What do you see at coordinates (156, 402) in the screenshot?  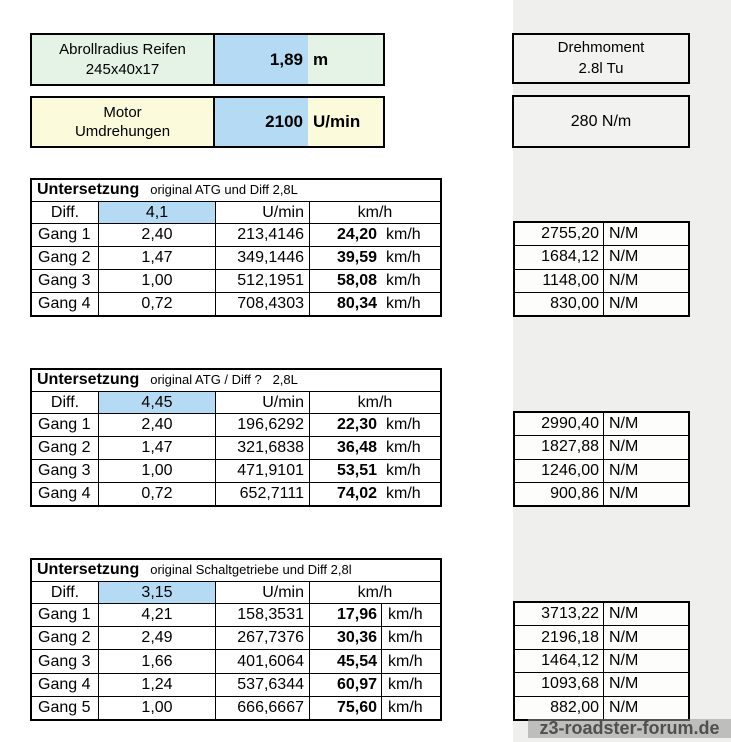 I see `diff-value-cell: 4,45` at bounding box center [156, 402].